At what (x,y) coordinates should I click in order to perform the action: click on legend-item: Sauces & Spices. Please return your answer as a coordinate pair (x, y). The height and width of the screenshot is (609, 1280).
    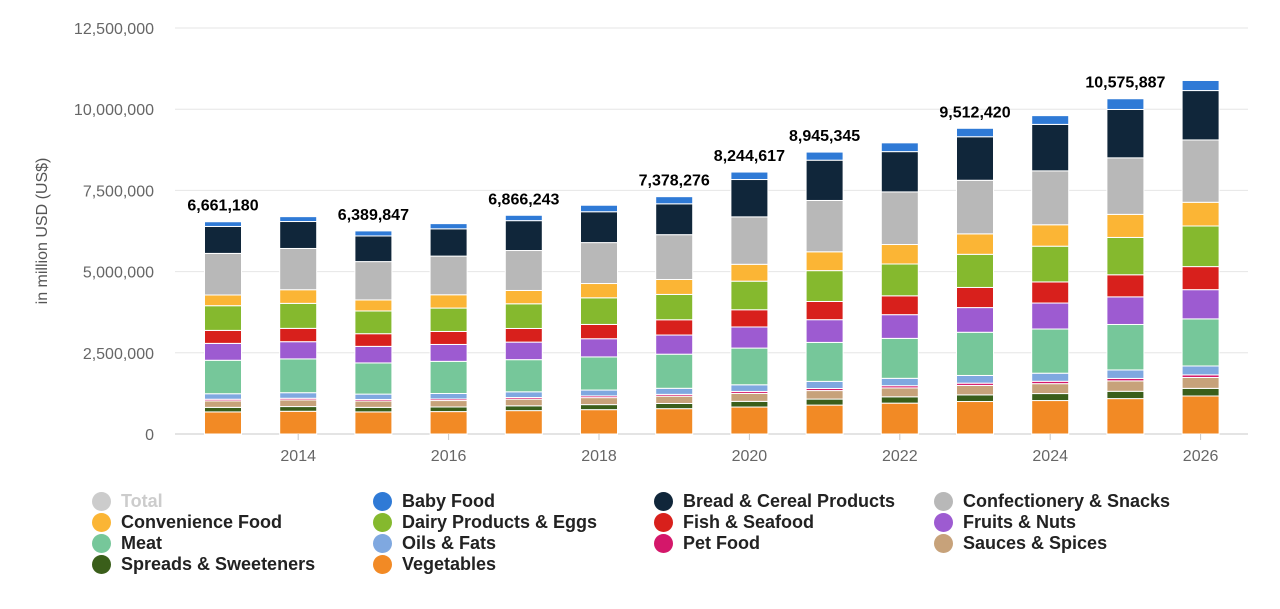
    Looking at the image, I should click on (1020, 543).